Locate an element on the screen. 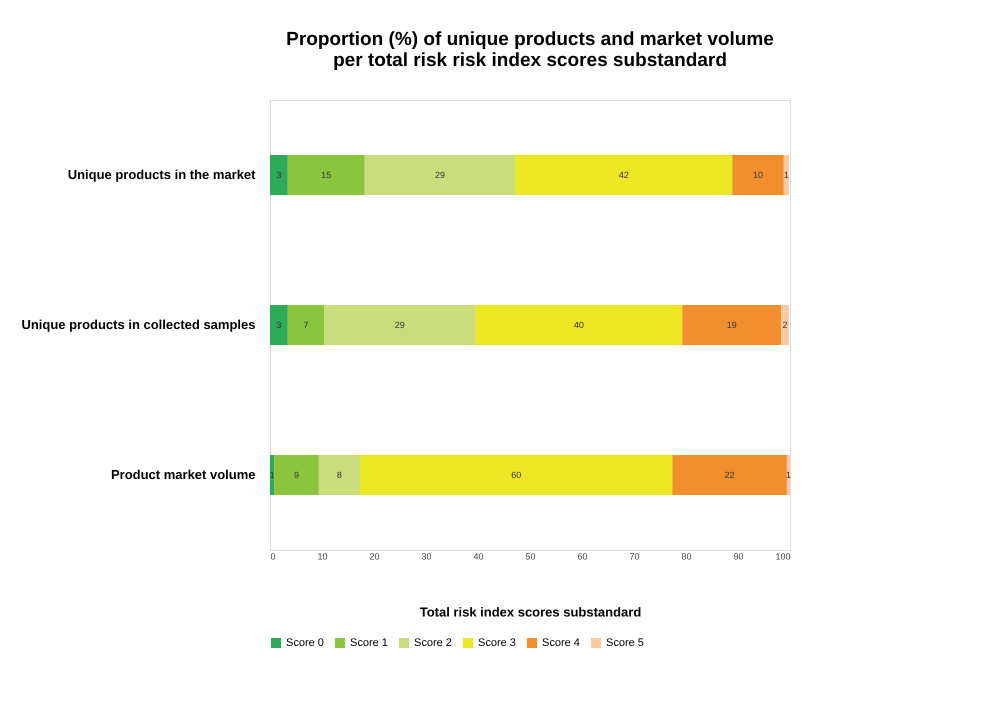 The image size is (990, 720). data-label: 40 is located at coordinates (579, 325).